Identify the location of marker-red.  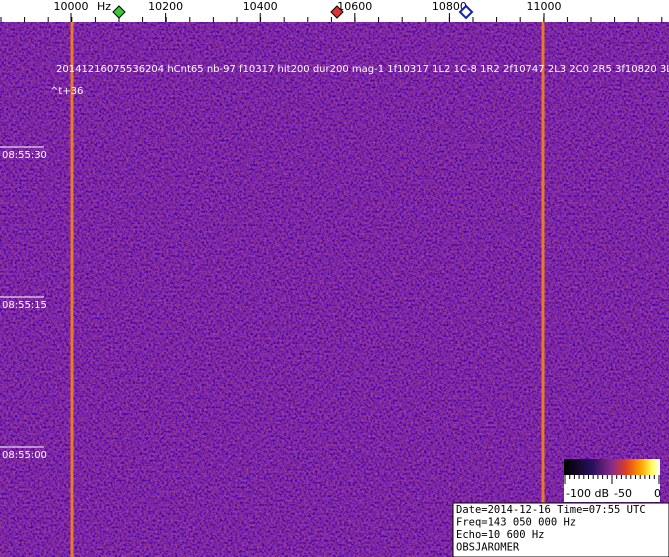
(337, 12).